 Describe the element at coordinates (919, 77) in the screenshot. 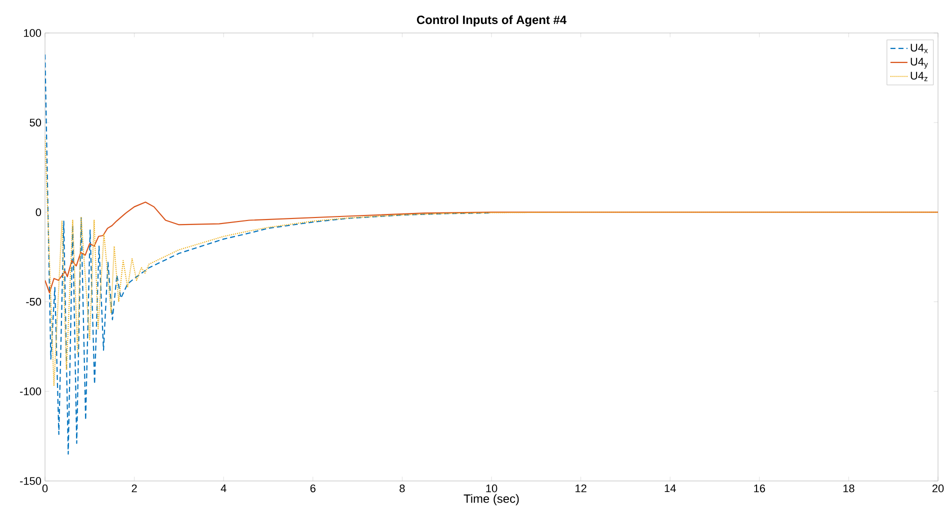

I see `legend-label: U4$_{z}$` at that location.